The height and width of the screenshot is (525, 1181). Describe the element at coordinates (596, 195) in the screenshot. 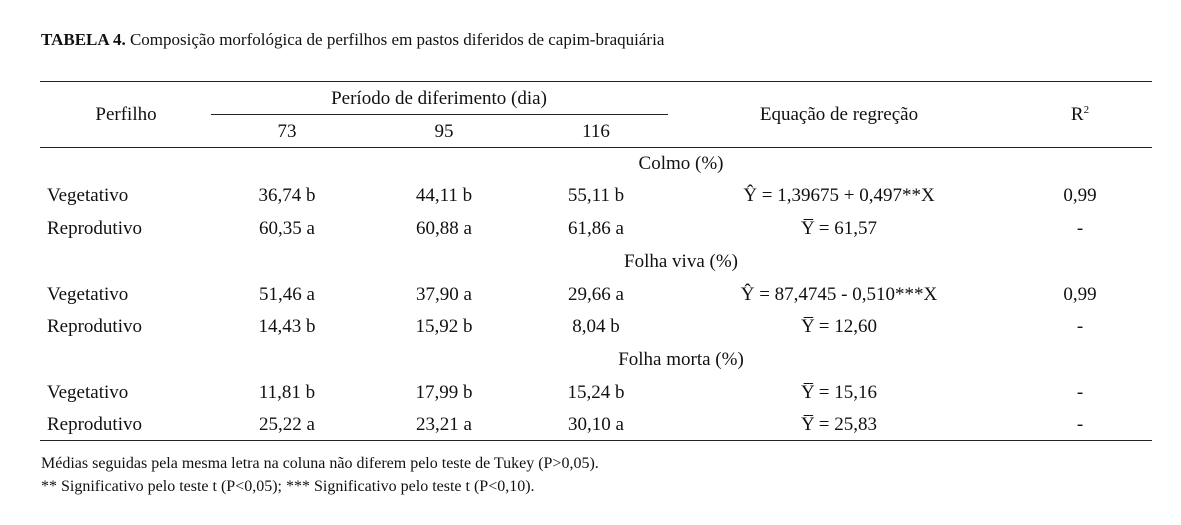

I see `cell-116: 55,11 b` at that location.